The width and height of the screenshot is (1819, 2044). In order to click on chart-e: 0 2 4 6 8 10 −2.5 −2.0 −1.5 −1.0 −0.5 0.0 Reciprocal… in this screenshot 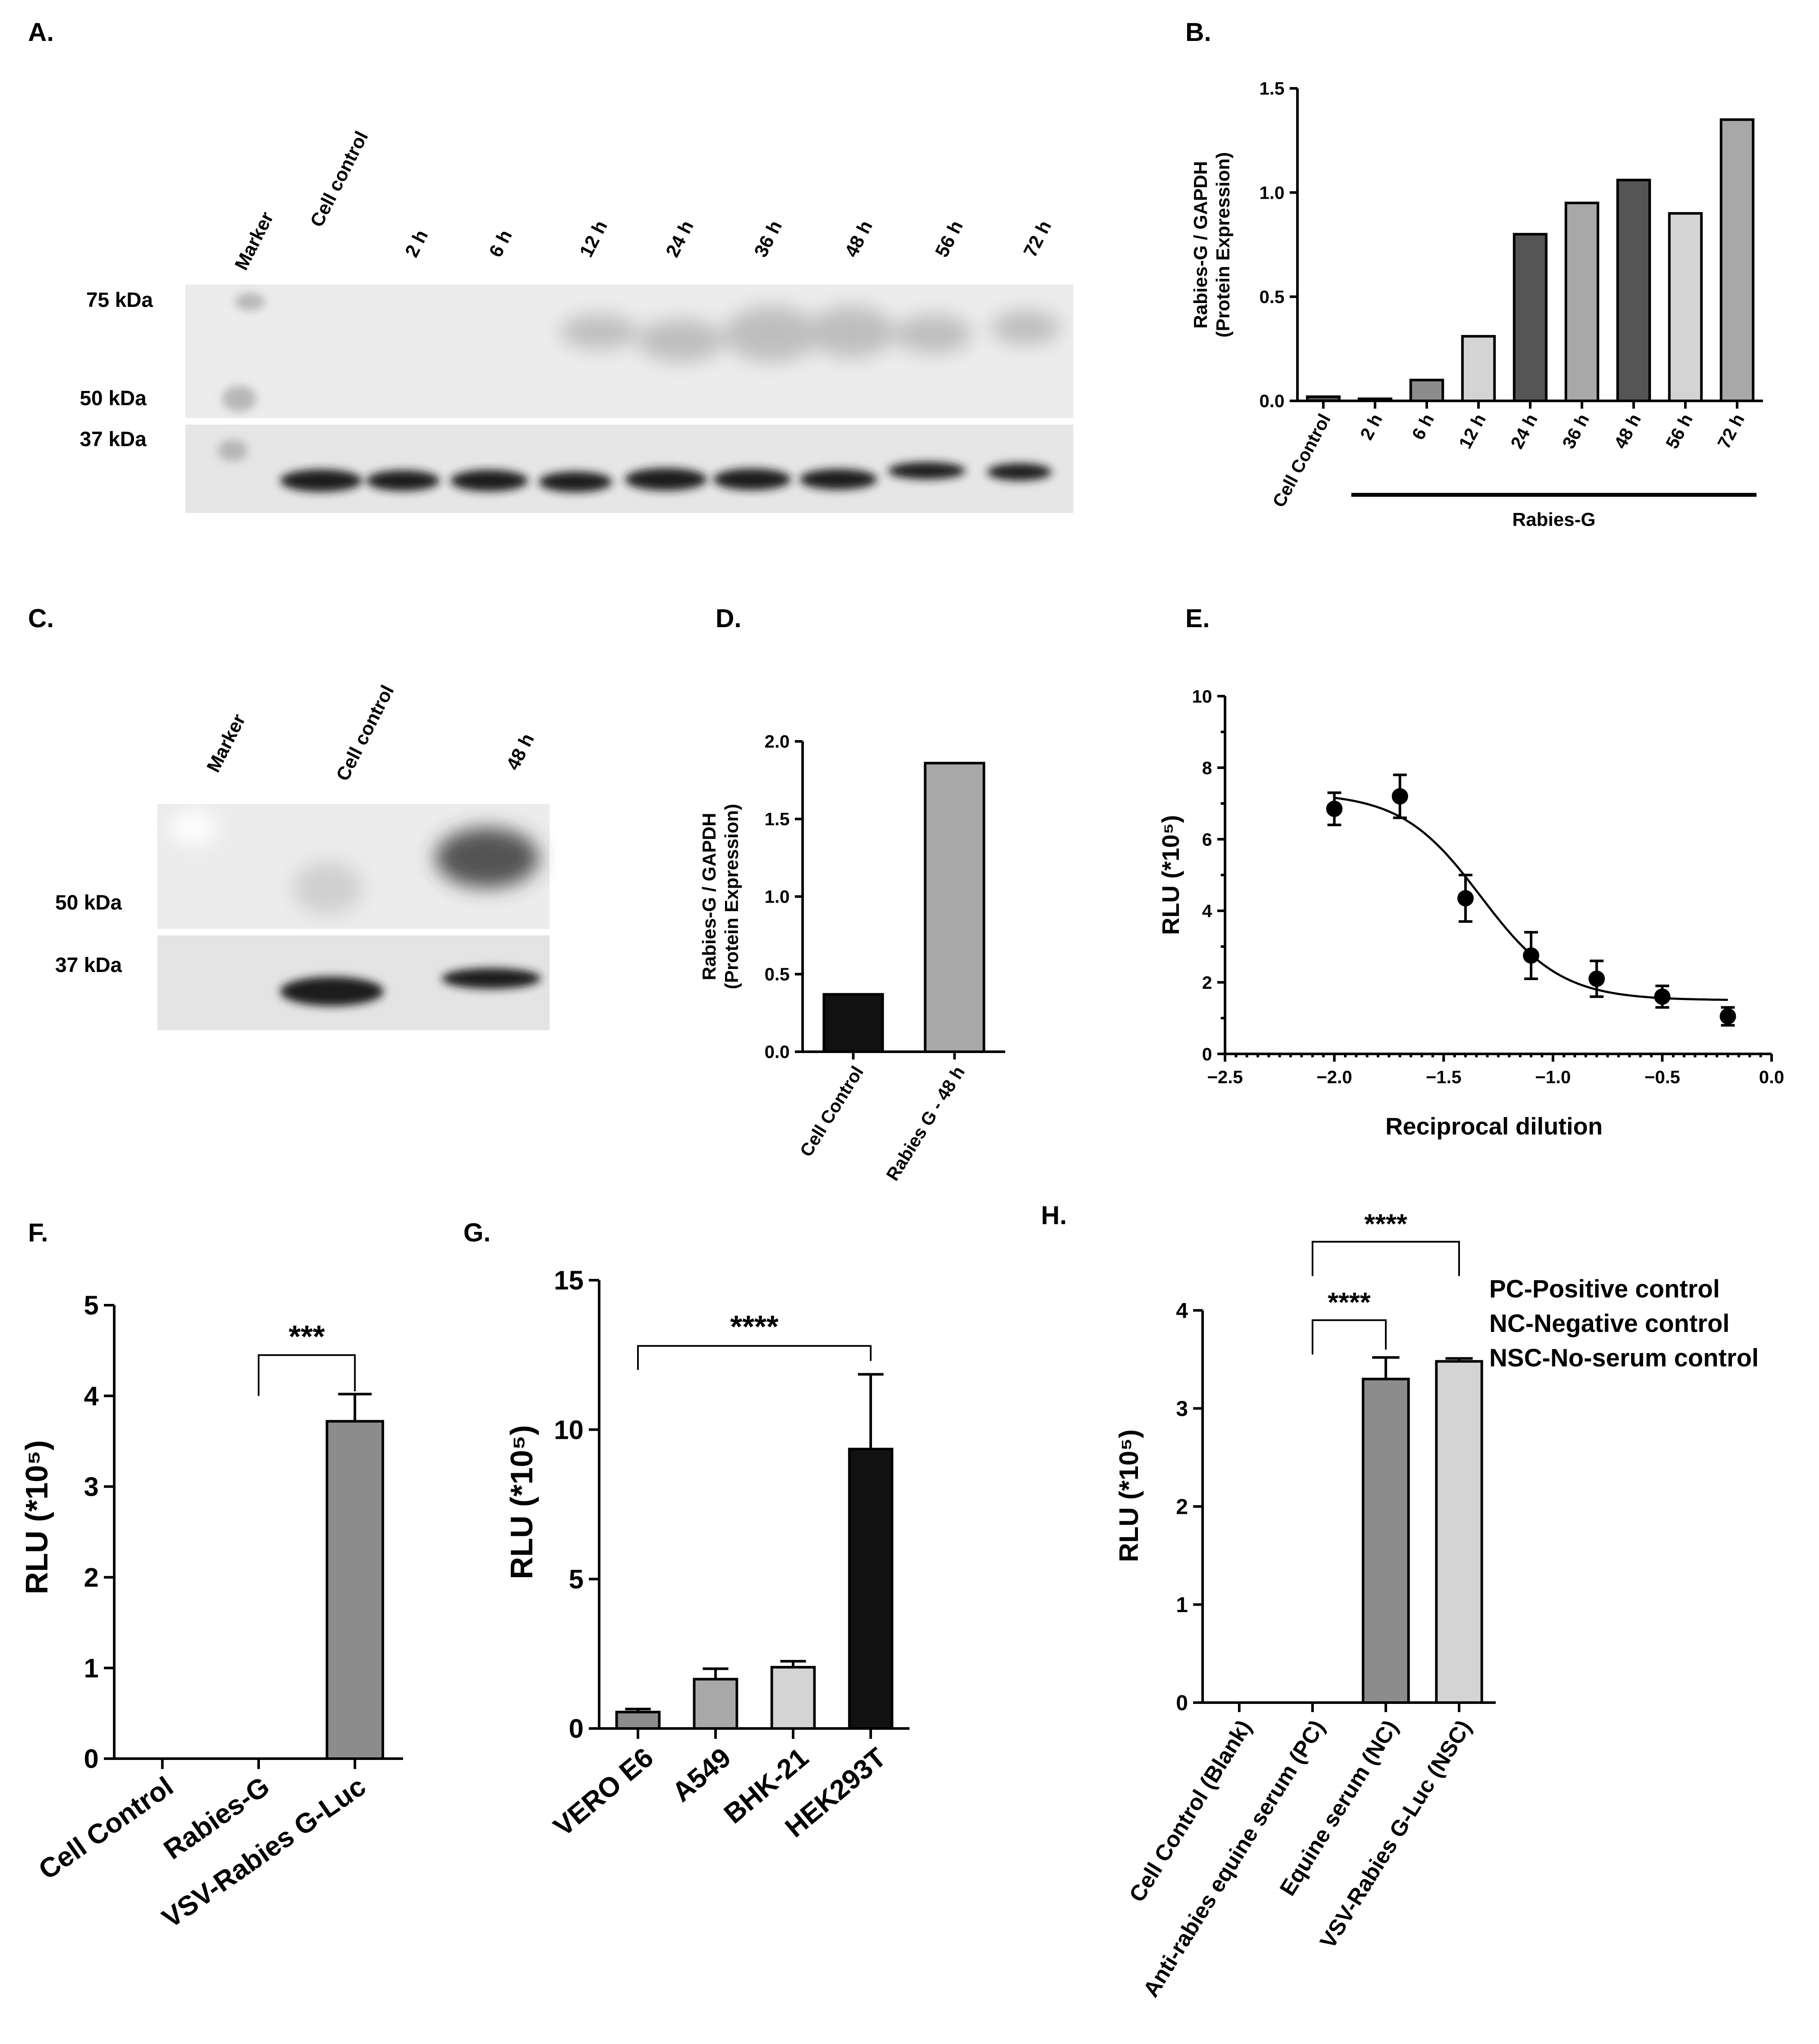, I will do `click(1470, 913)`.